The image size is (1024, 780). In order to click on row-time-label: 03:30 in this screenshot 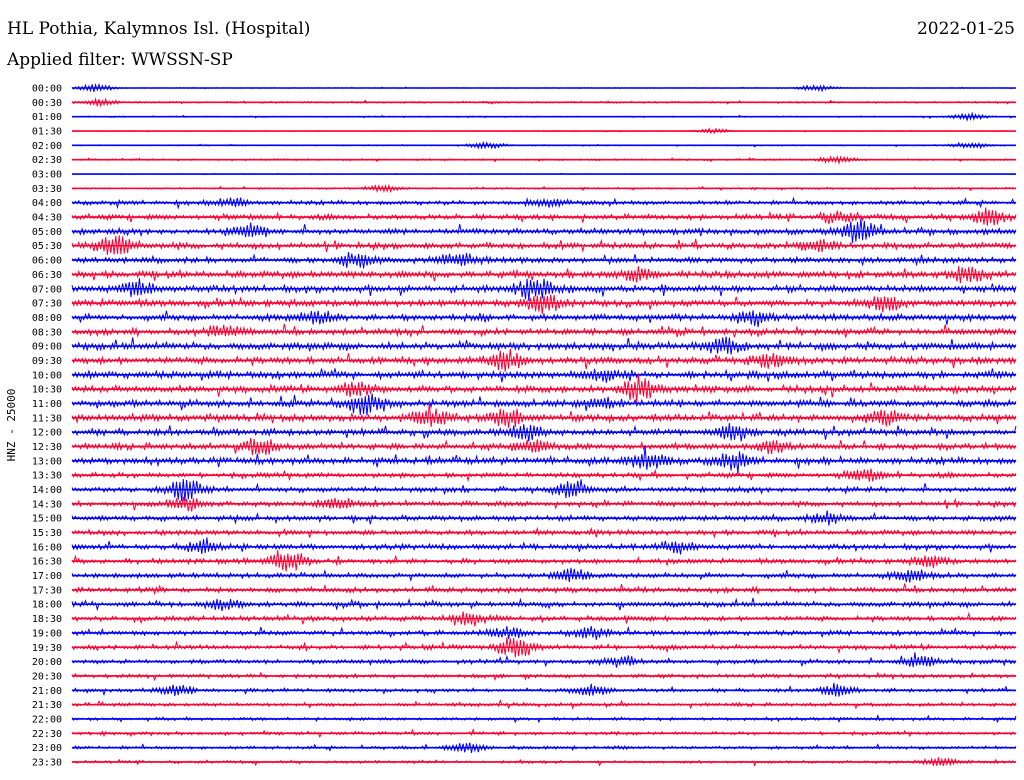, I will do `click(47, 189)`.